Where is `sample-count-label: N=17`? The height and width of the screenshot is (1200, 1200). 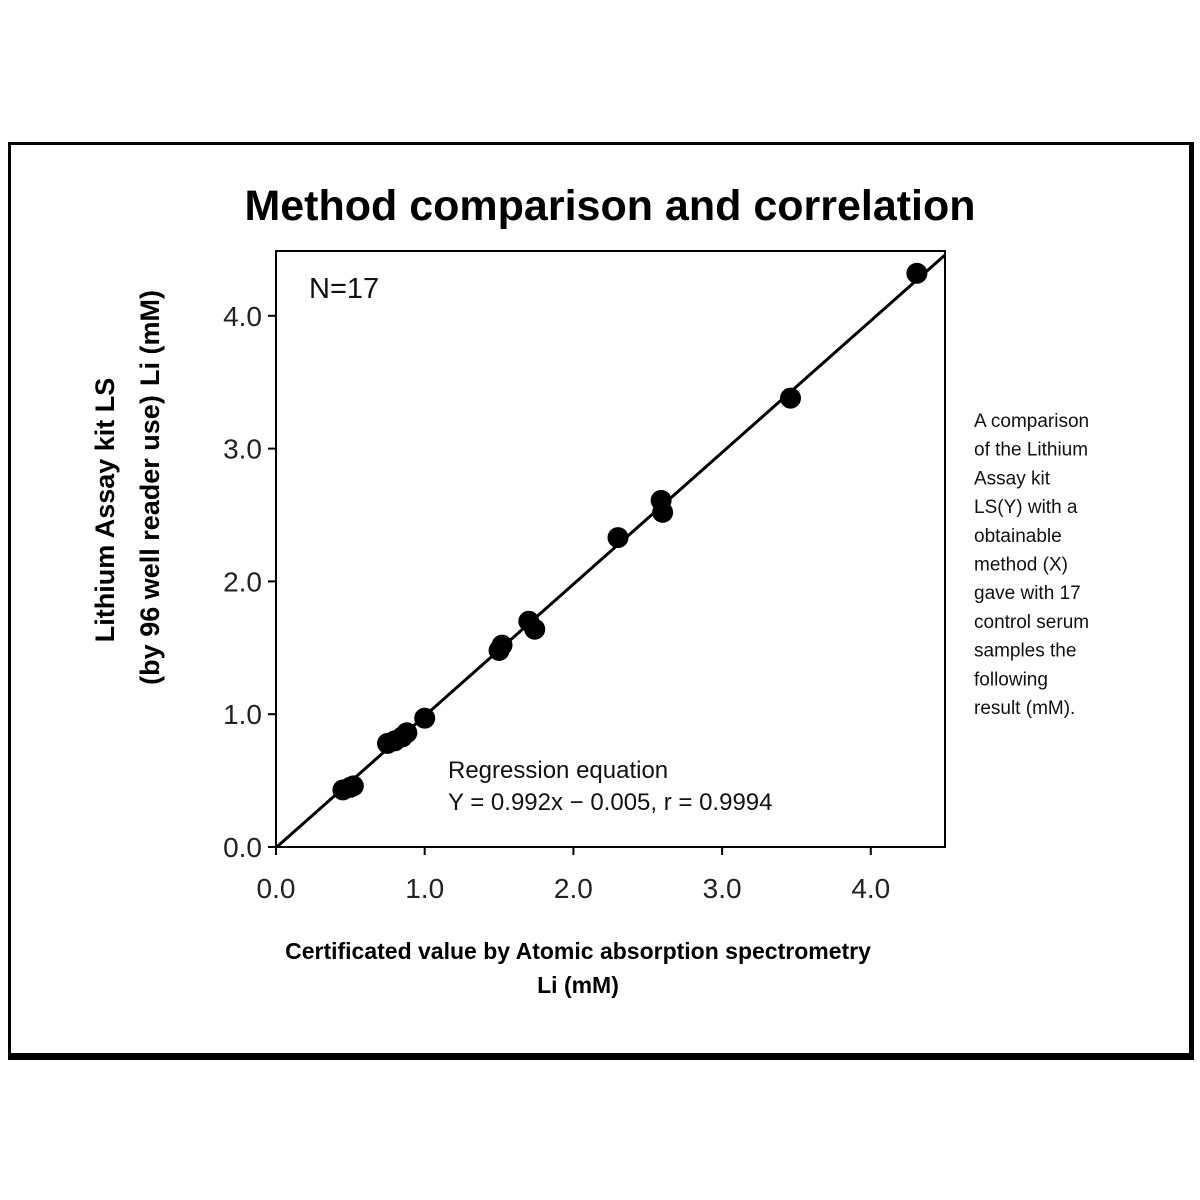 sample-count-label: N=17 is located at coordinates (344, 289).